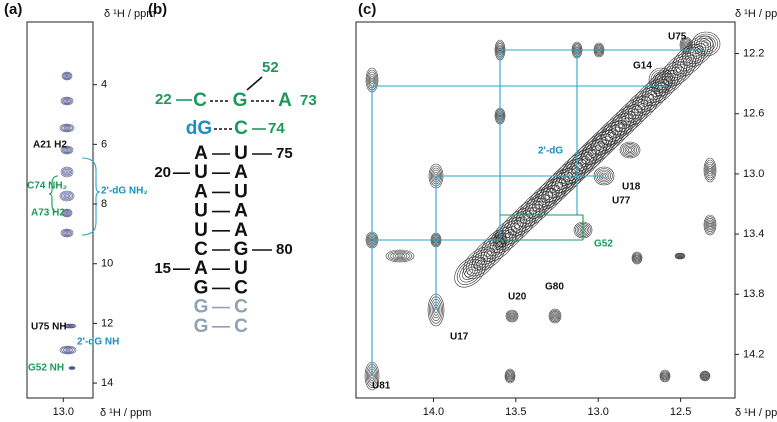 The width and height of the screenshot is (777, 422). What do you see at coordinates (104, 85) in the screenshot?
I see `y-tick-label: 4` at bounding box center [104, 85].